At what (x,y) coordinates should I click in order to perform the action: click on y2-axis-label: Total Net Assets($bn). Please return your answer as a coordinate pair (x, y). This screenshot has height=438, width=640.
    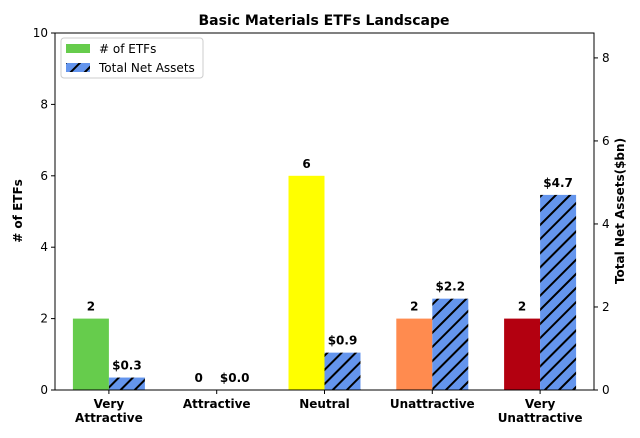
    Looking at the image, I should click on (620, 211).